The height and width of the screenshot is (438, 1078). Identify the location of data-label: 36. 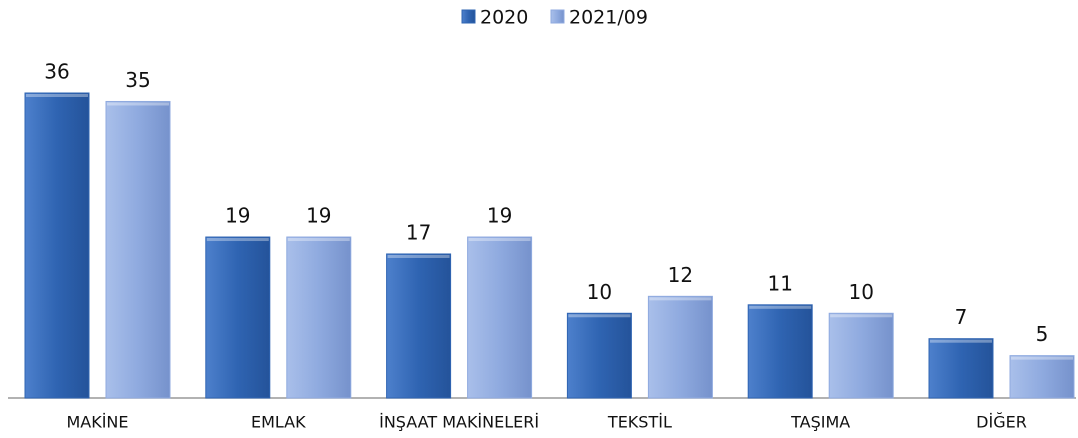
(56, 72).